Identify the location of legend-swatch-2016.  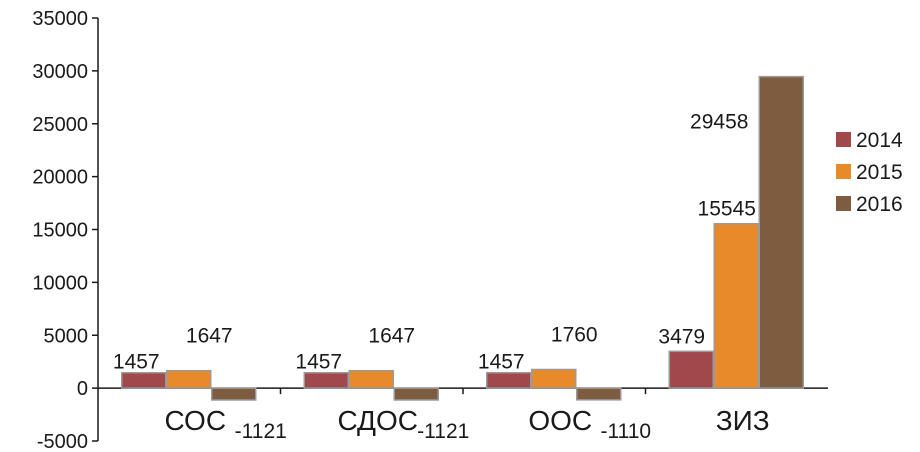
(843, 203).